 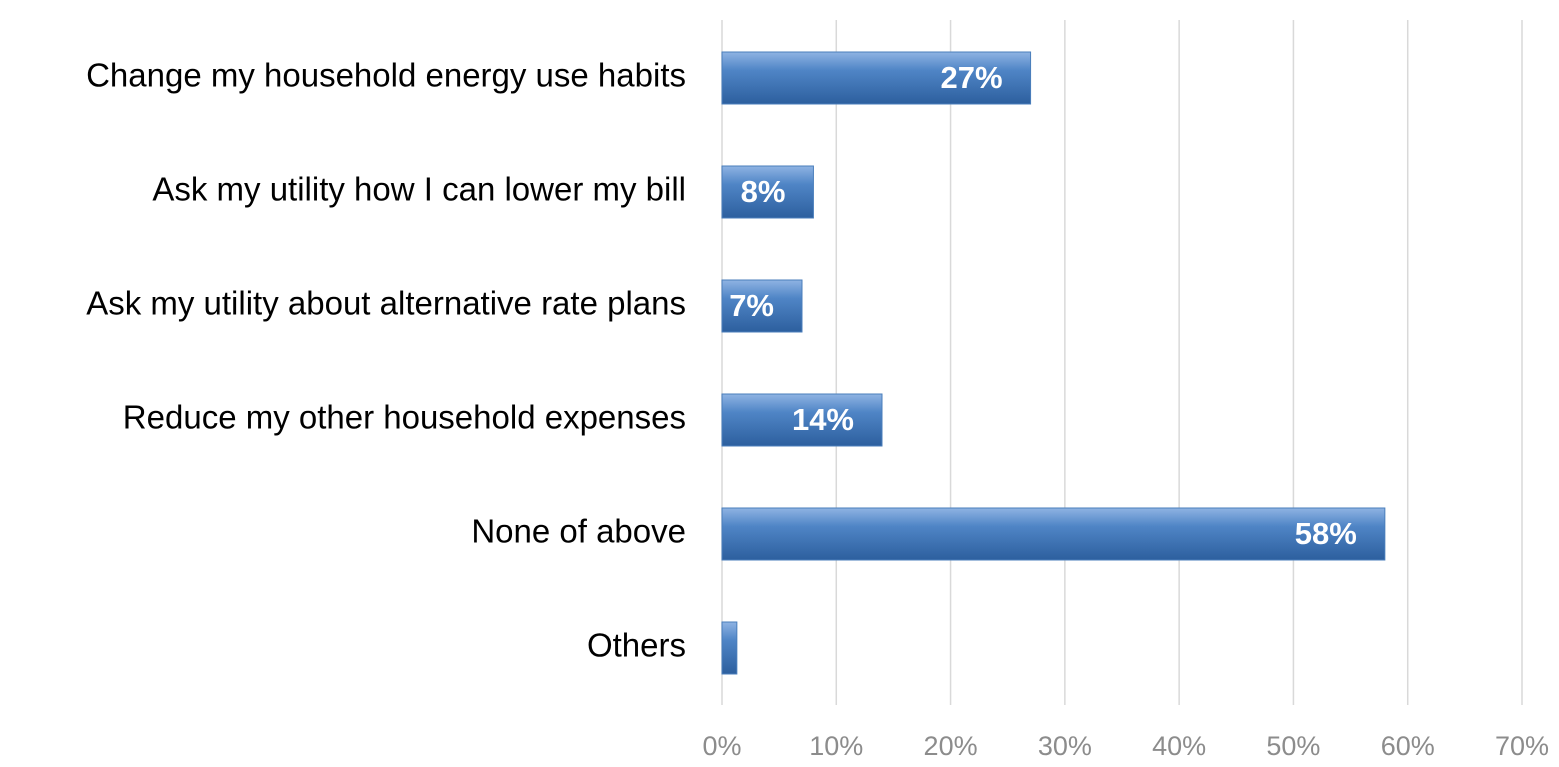 What do you see at coordinates (1065, 746) in the screenshot?
I see `x-tick-label: 30%` at bounding box center [1065, 746].